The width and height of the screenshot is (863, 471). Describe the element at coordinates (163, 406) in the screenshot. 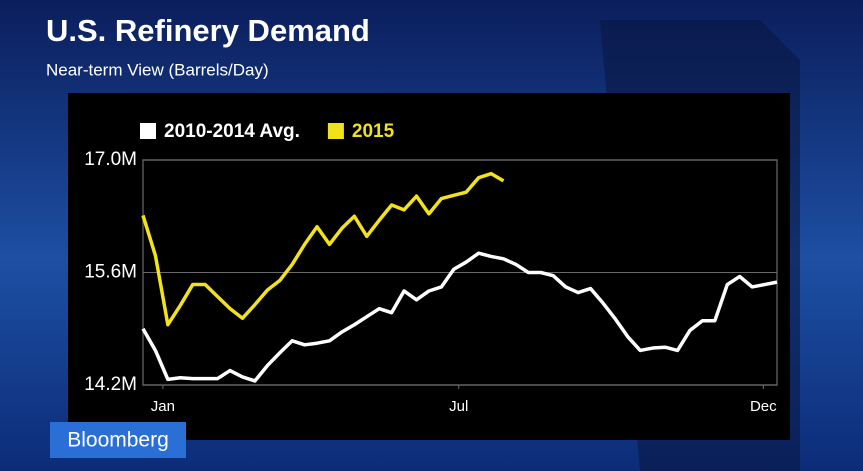

I see `x-tick-label: Jan` at that location.